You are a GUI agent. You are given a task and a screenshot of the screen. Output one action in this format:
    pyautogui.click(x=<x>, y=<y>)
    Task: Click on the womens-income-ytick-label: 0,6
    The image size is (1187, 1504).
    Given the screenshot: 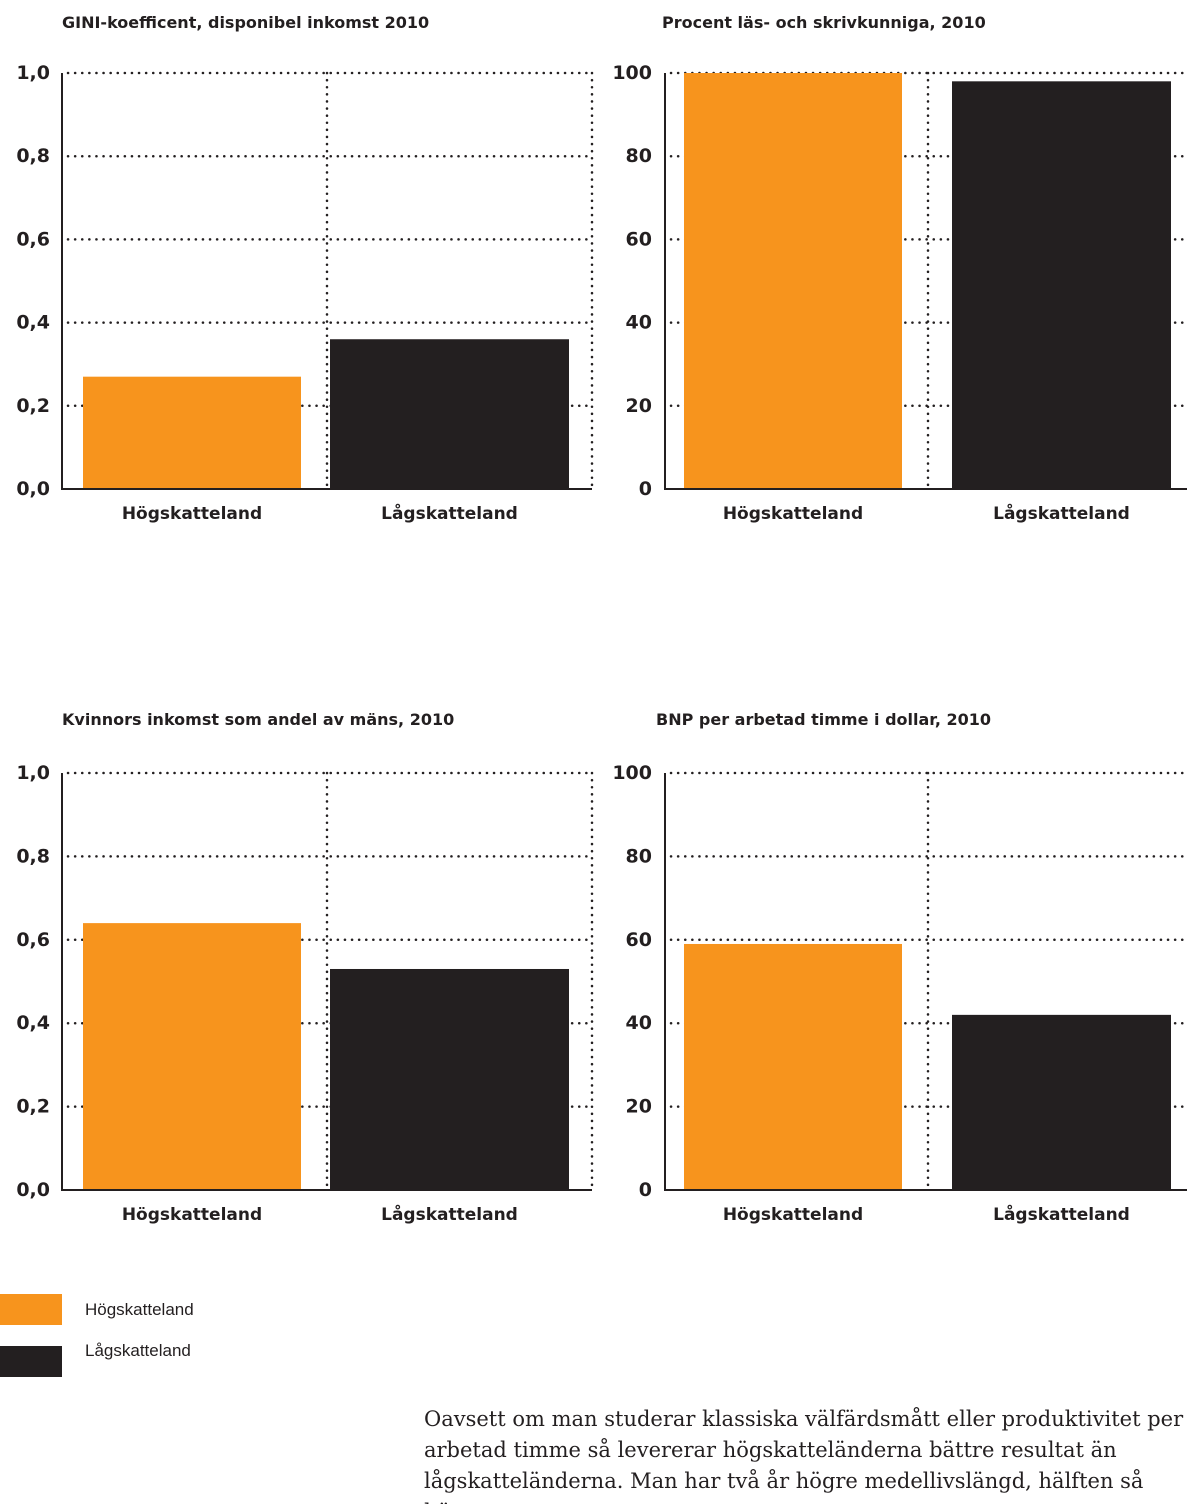 What is the action you would take?
    pyautogui.click(x=33, y=940)
    